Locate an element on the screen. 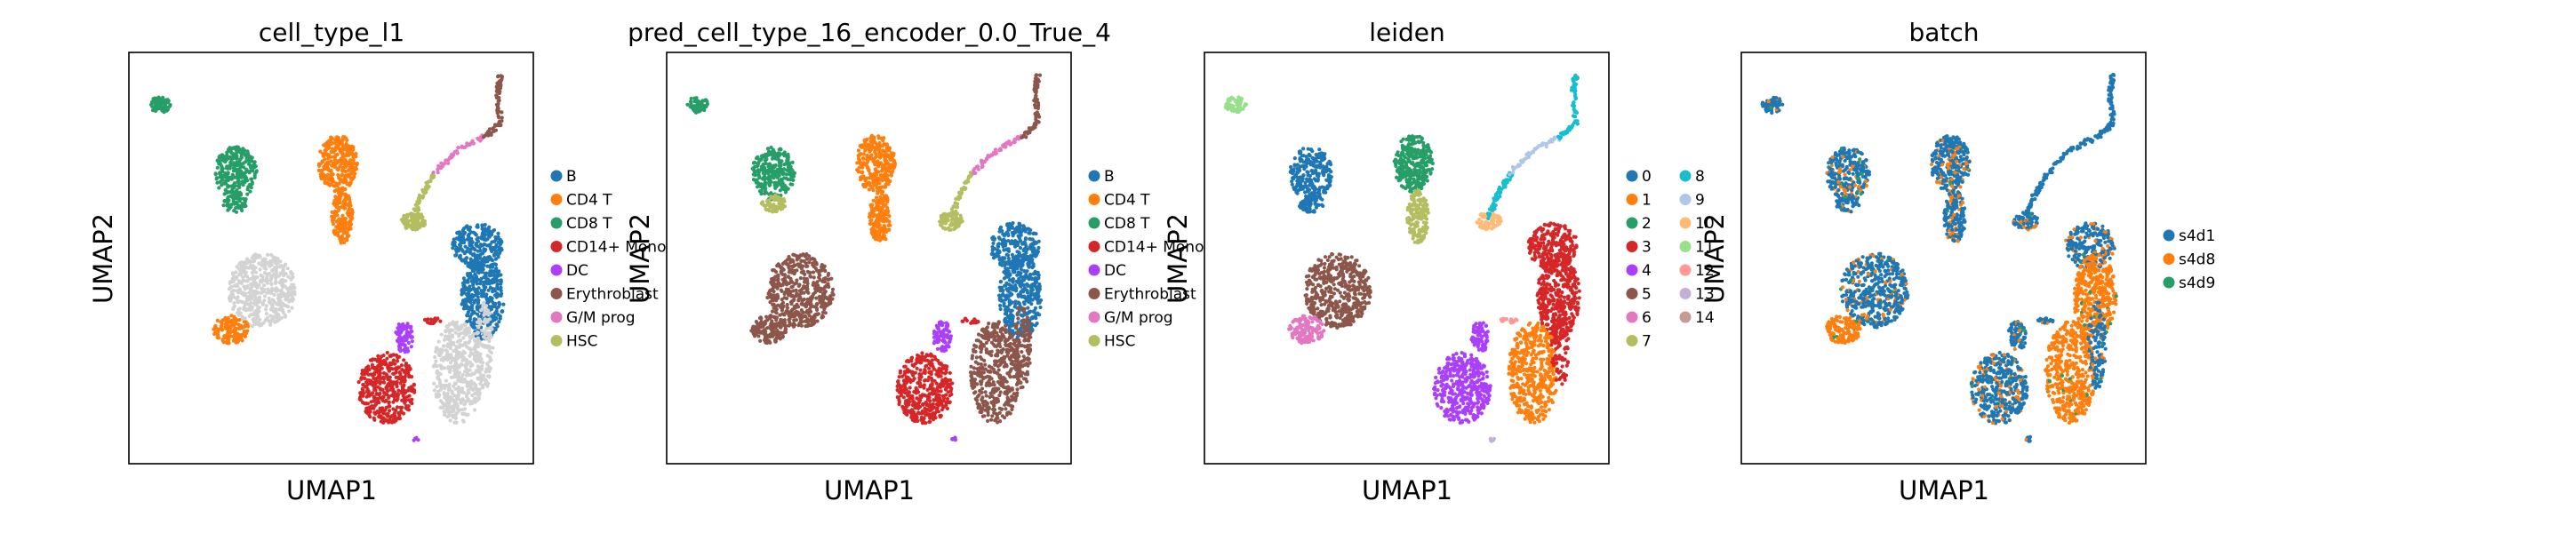 The width and height of the screenshot is (2576, 533). panel-2-title: pred_cell_type_16_encoder_0.0_True_4 is located at coordinates (869, 32).